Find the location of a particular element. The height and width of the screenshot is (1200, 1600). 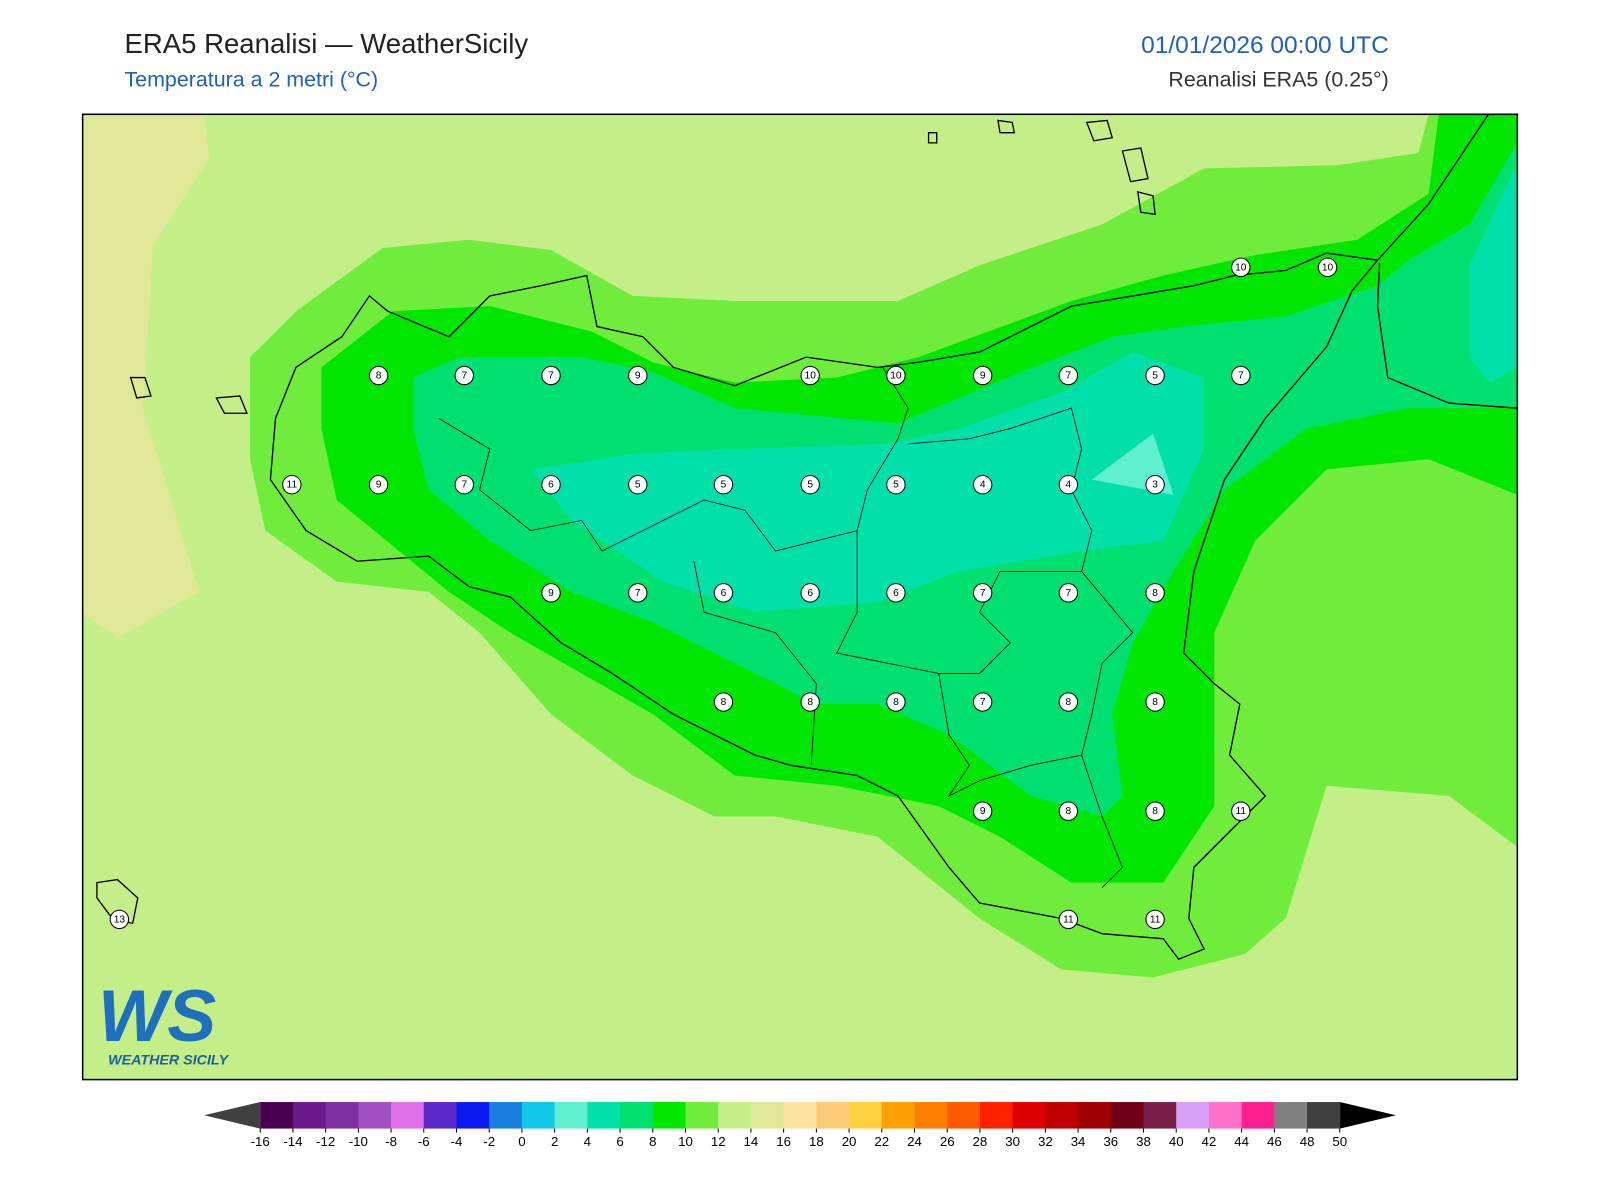

colorbar-tick-label: 14 is located at coordinates (751, 1141).